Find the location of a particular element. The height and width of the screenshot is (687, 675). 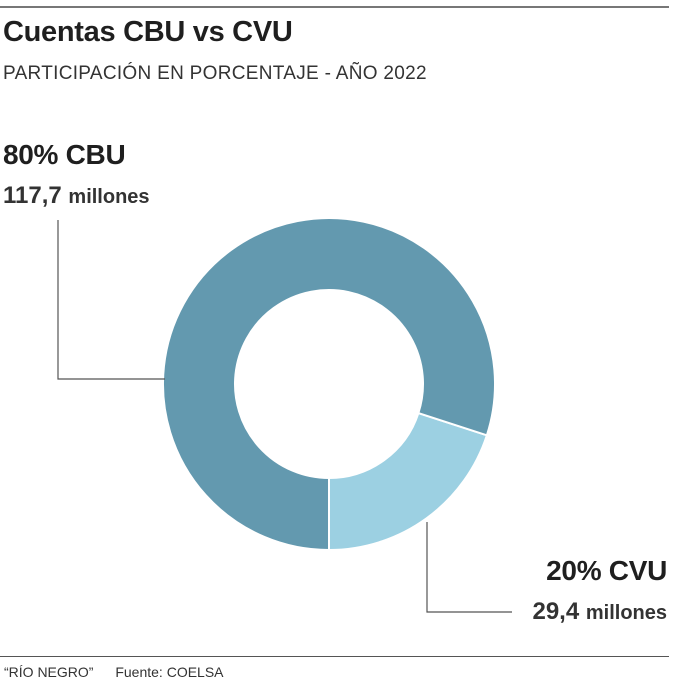

bottom-rule is located at coordinates (334, 656).